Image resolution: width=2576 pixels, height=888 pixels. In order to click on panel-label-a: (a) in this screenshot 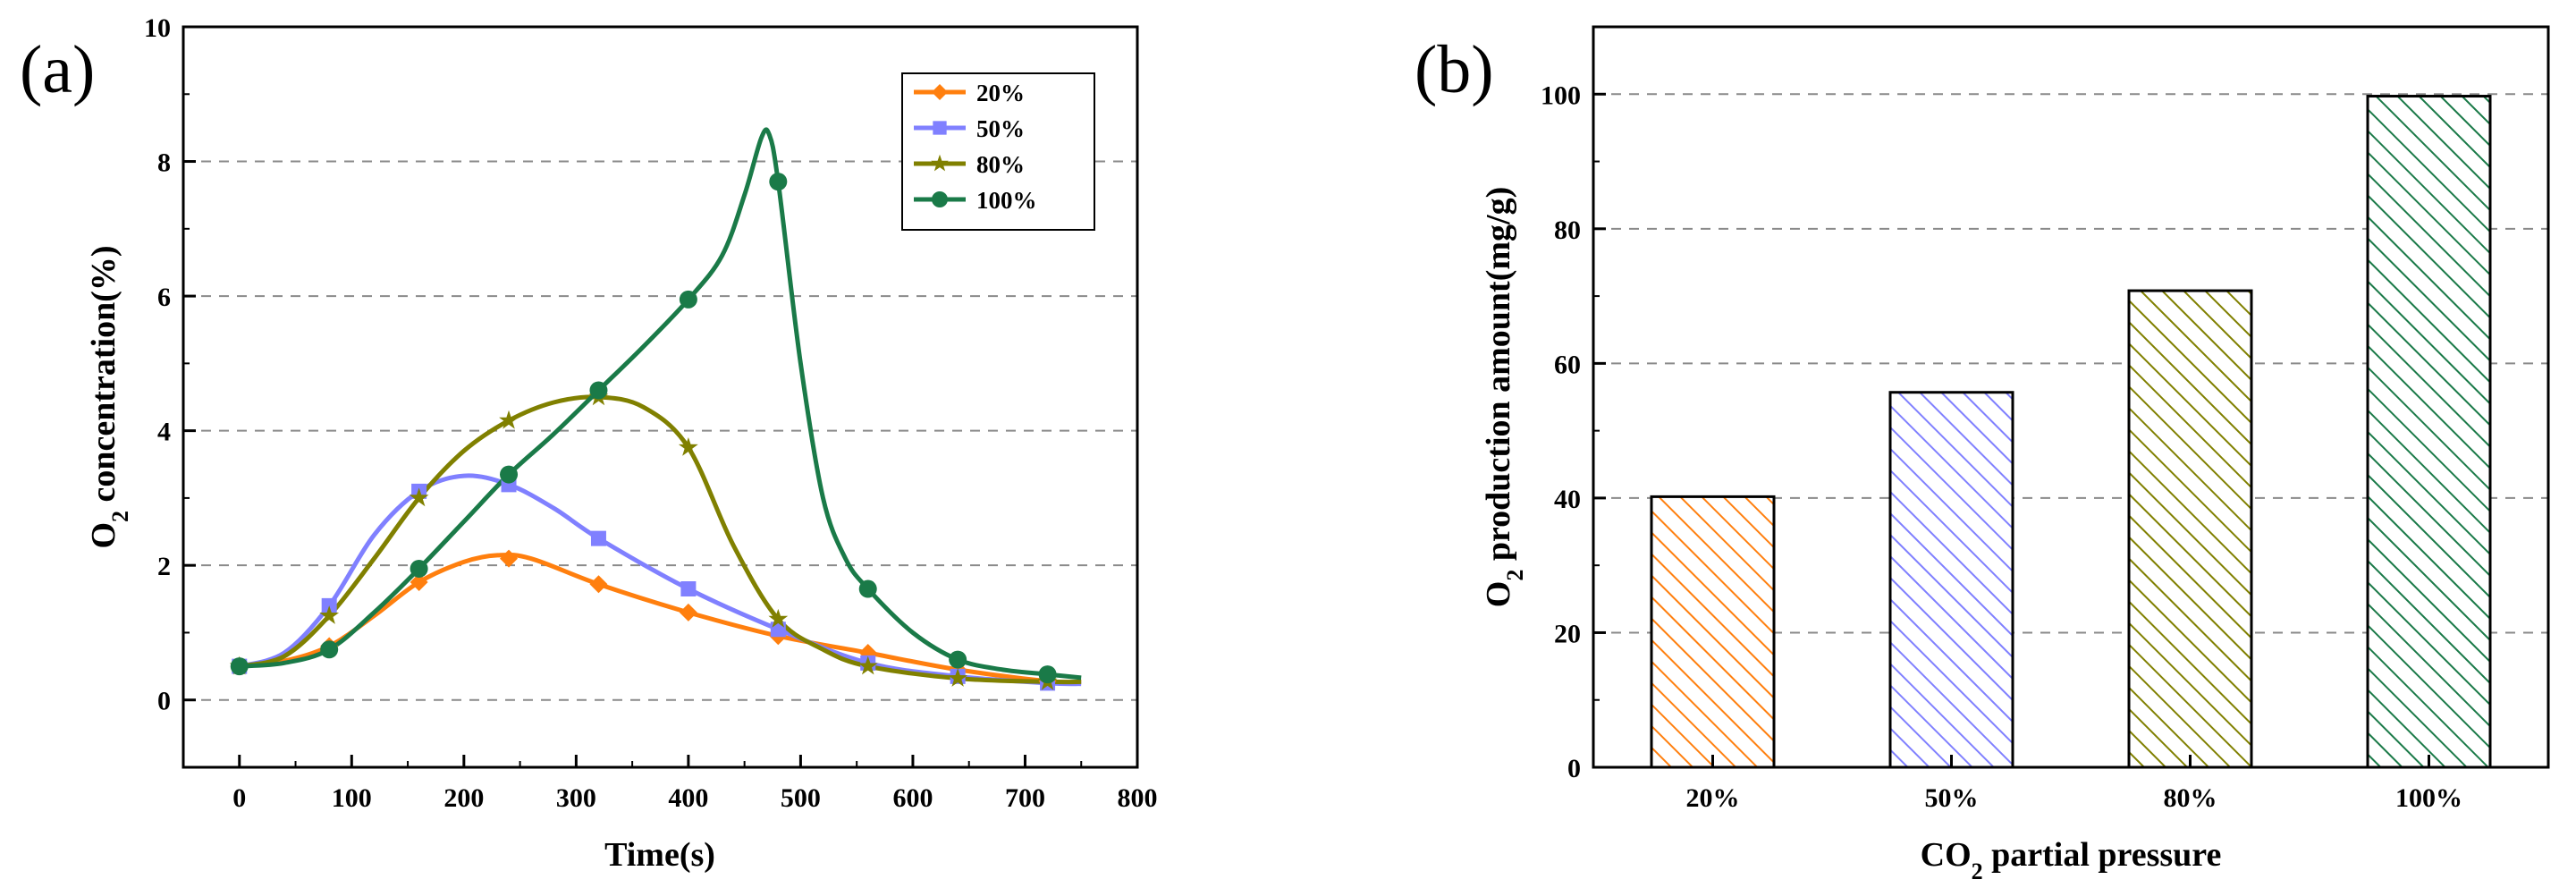, I will do `click(57, 69)`.